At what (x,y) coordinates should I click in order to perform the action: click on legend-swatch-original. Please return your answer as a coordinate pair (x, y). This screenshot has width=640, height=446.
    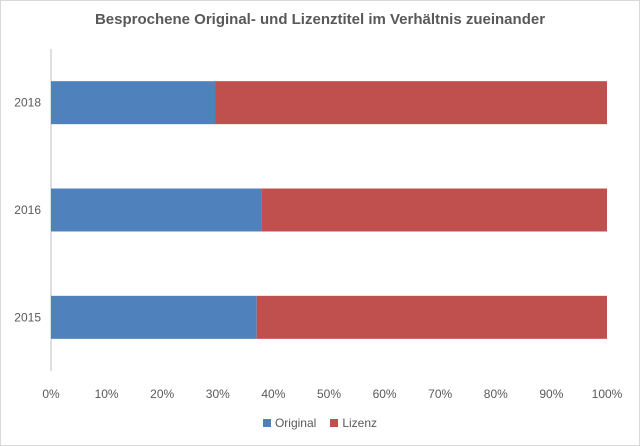
    Looking at the image, I should click on (266, 423).